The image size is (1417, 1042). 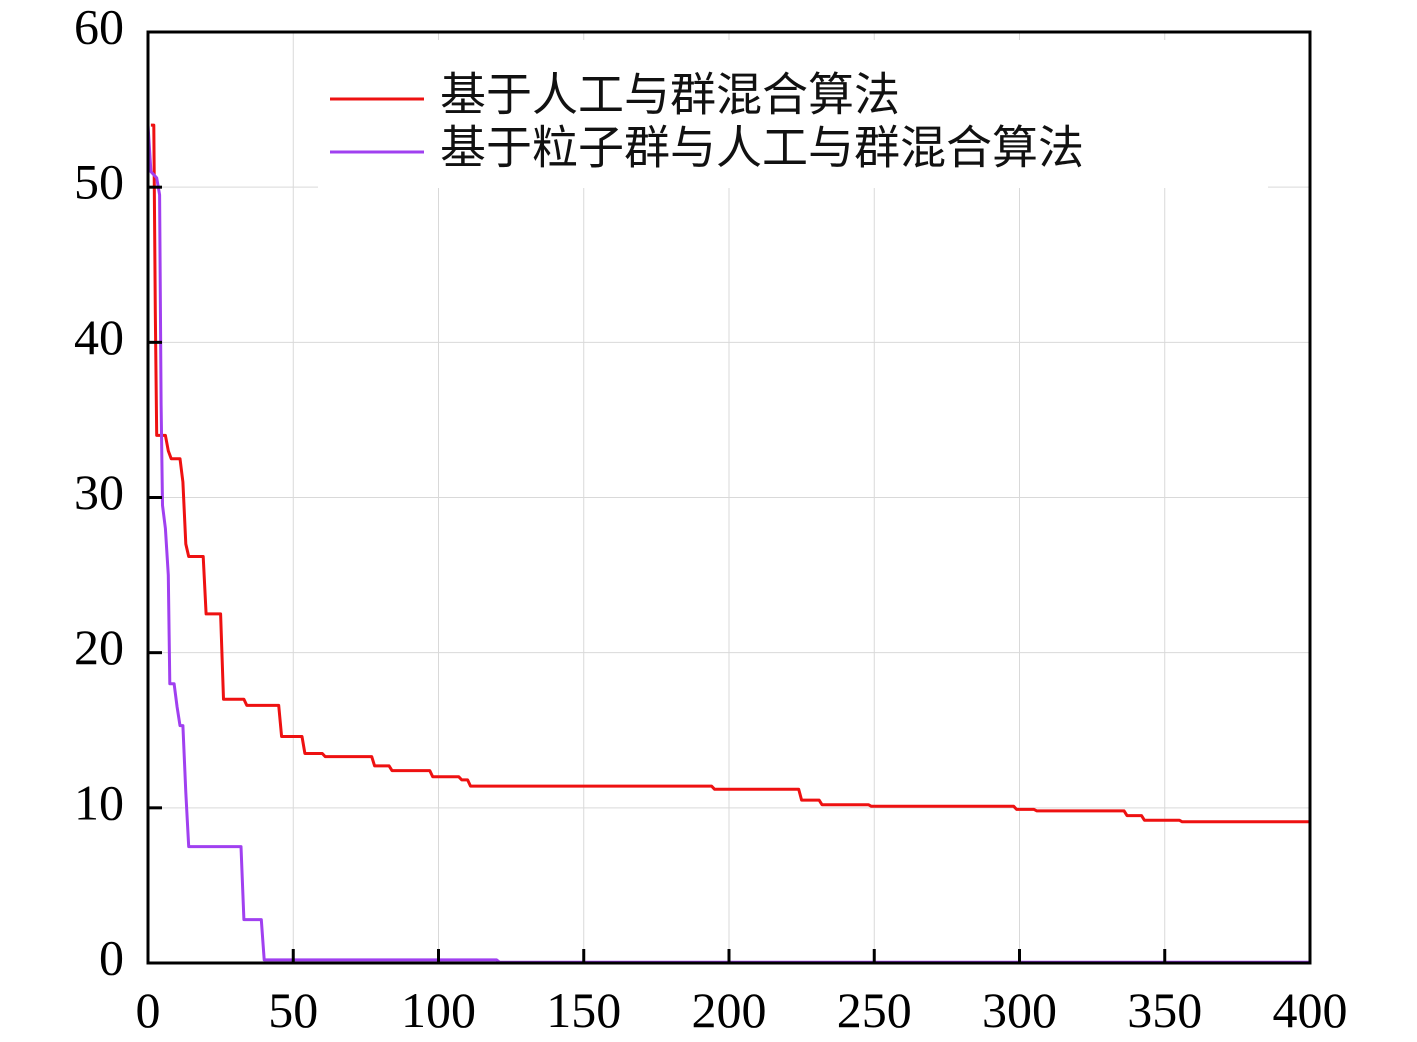 I want to click on y-tick-label: 10, so click(x=99, y=802).